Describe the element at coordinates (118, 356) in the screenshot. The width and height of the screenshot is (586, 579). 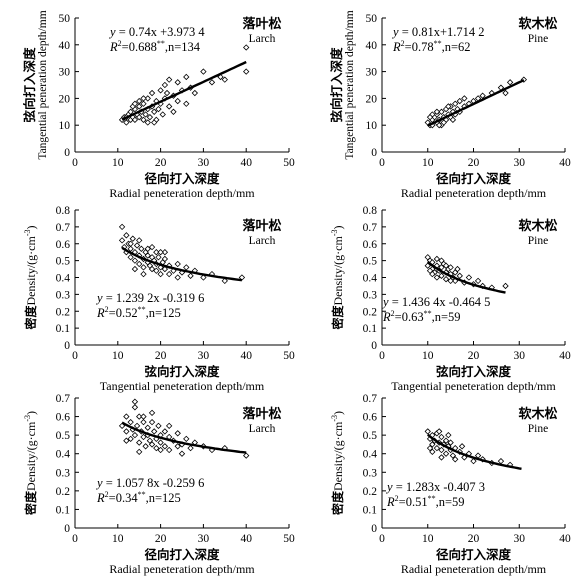
I see `x-tick-label: 10` at that location.